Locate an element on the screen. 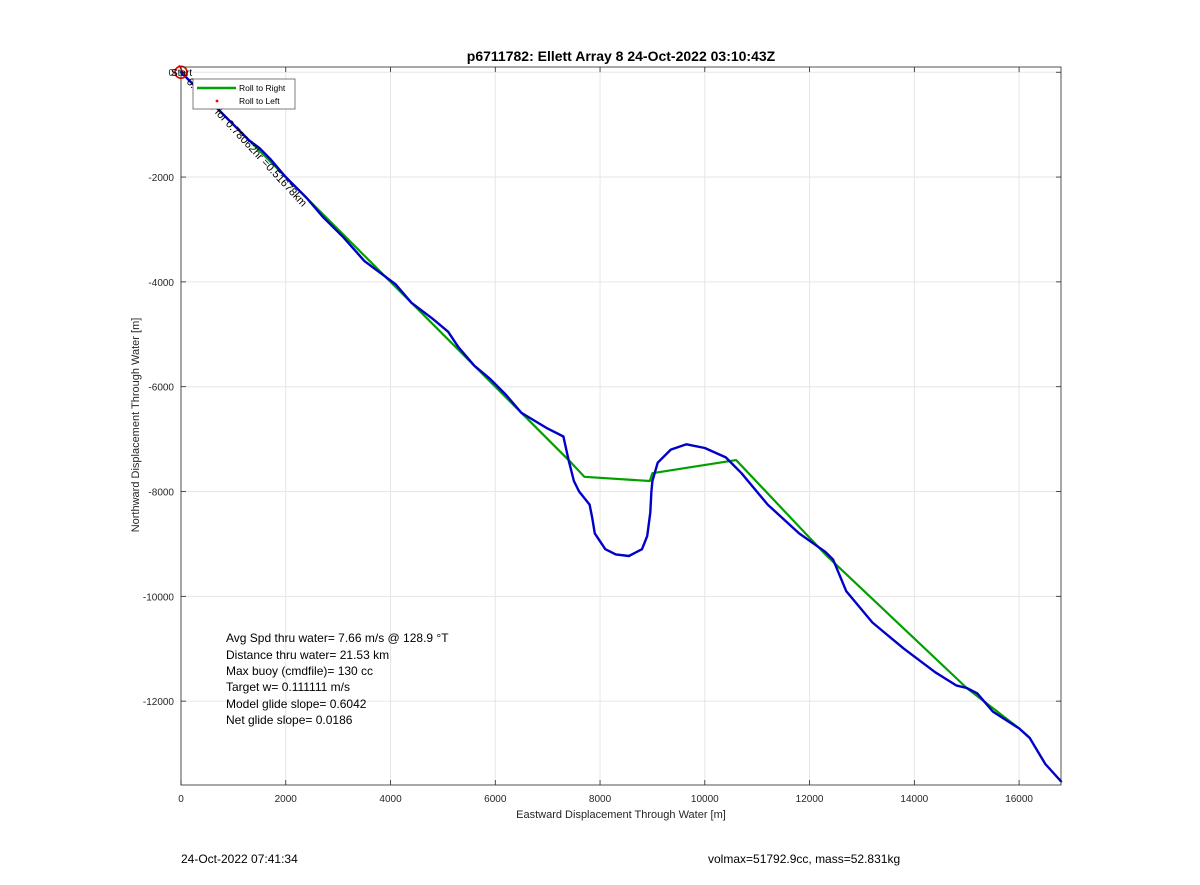  legend-swatch-roll-left is located at coordinates (217, 101).